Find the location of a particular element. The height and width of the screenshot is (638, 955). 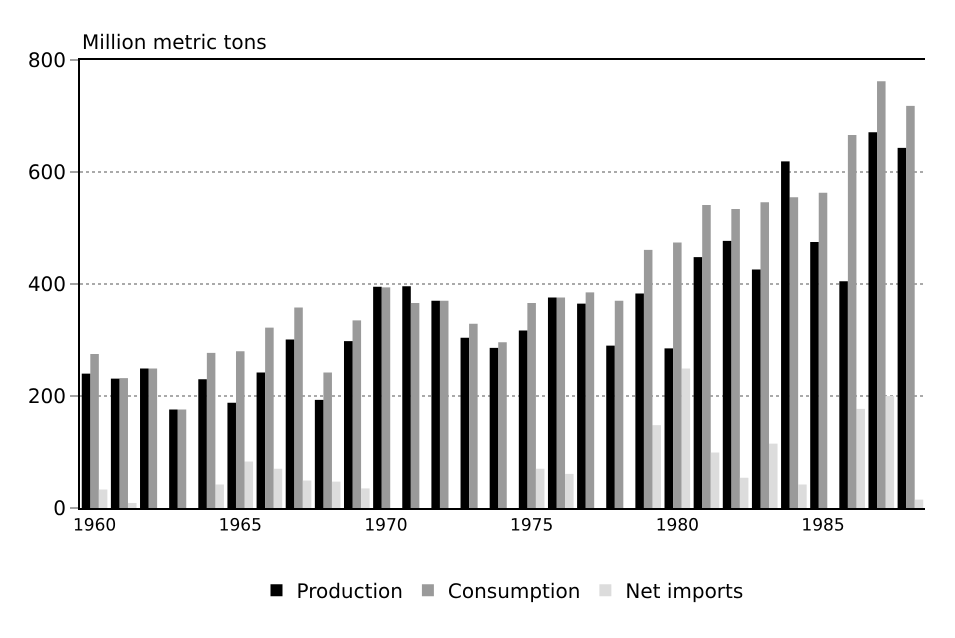

x-tick-label: 1980 is located at coordinates (677, 525).